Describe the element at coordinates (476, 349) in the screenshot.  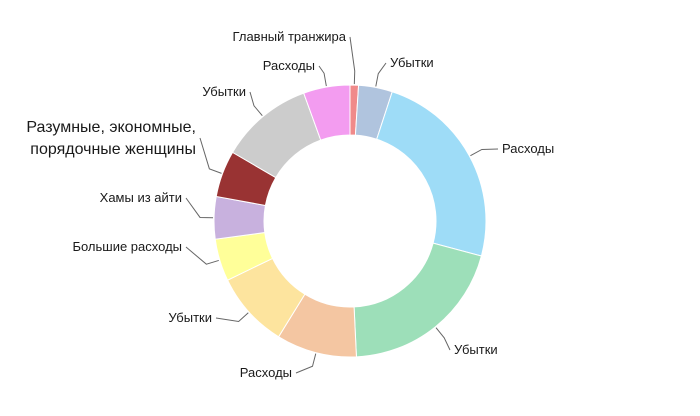
I see `slice-label-3: Убытки` at that location.